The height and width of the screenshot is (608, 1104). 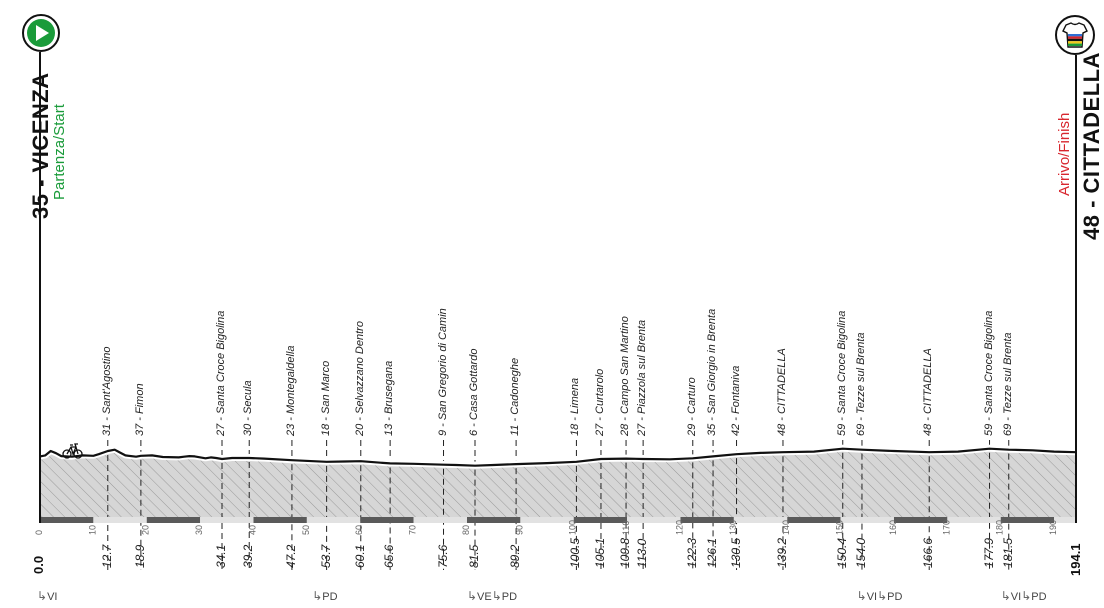 What do you see at coordinates (712, 552) in the screenshot?
I see `waypoint-km: 126.1` at bounding box center [712, 552].